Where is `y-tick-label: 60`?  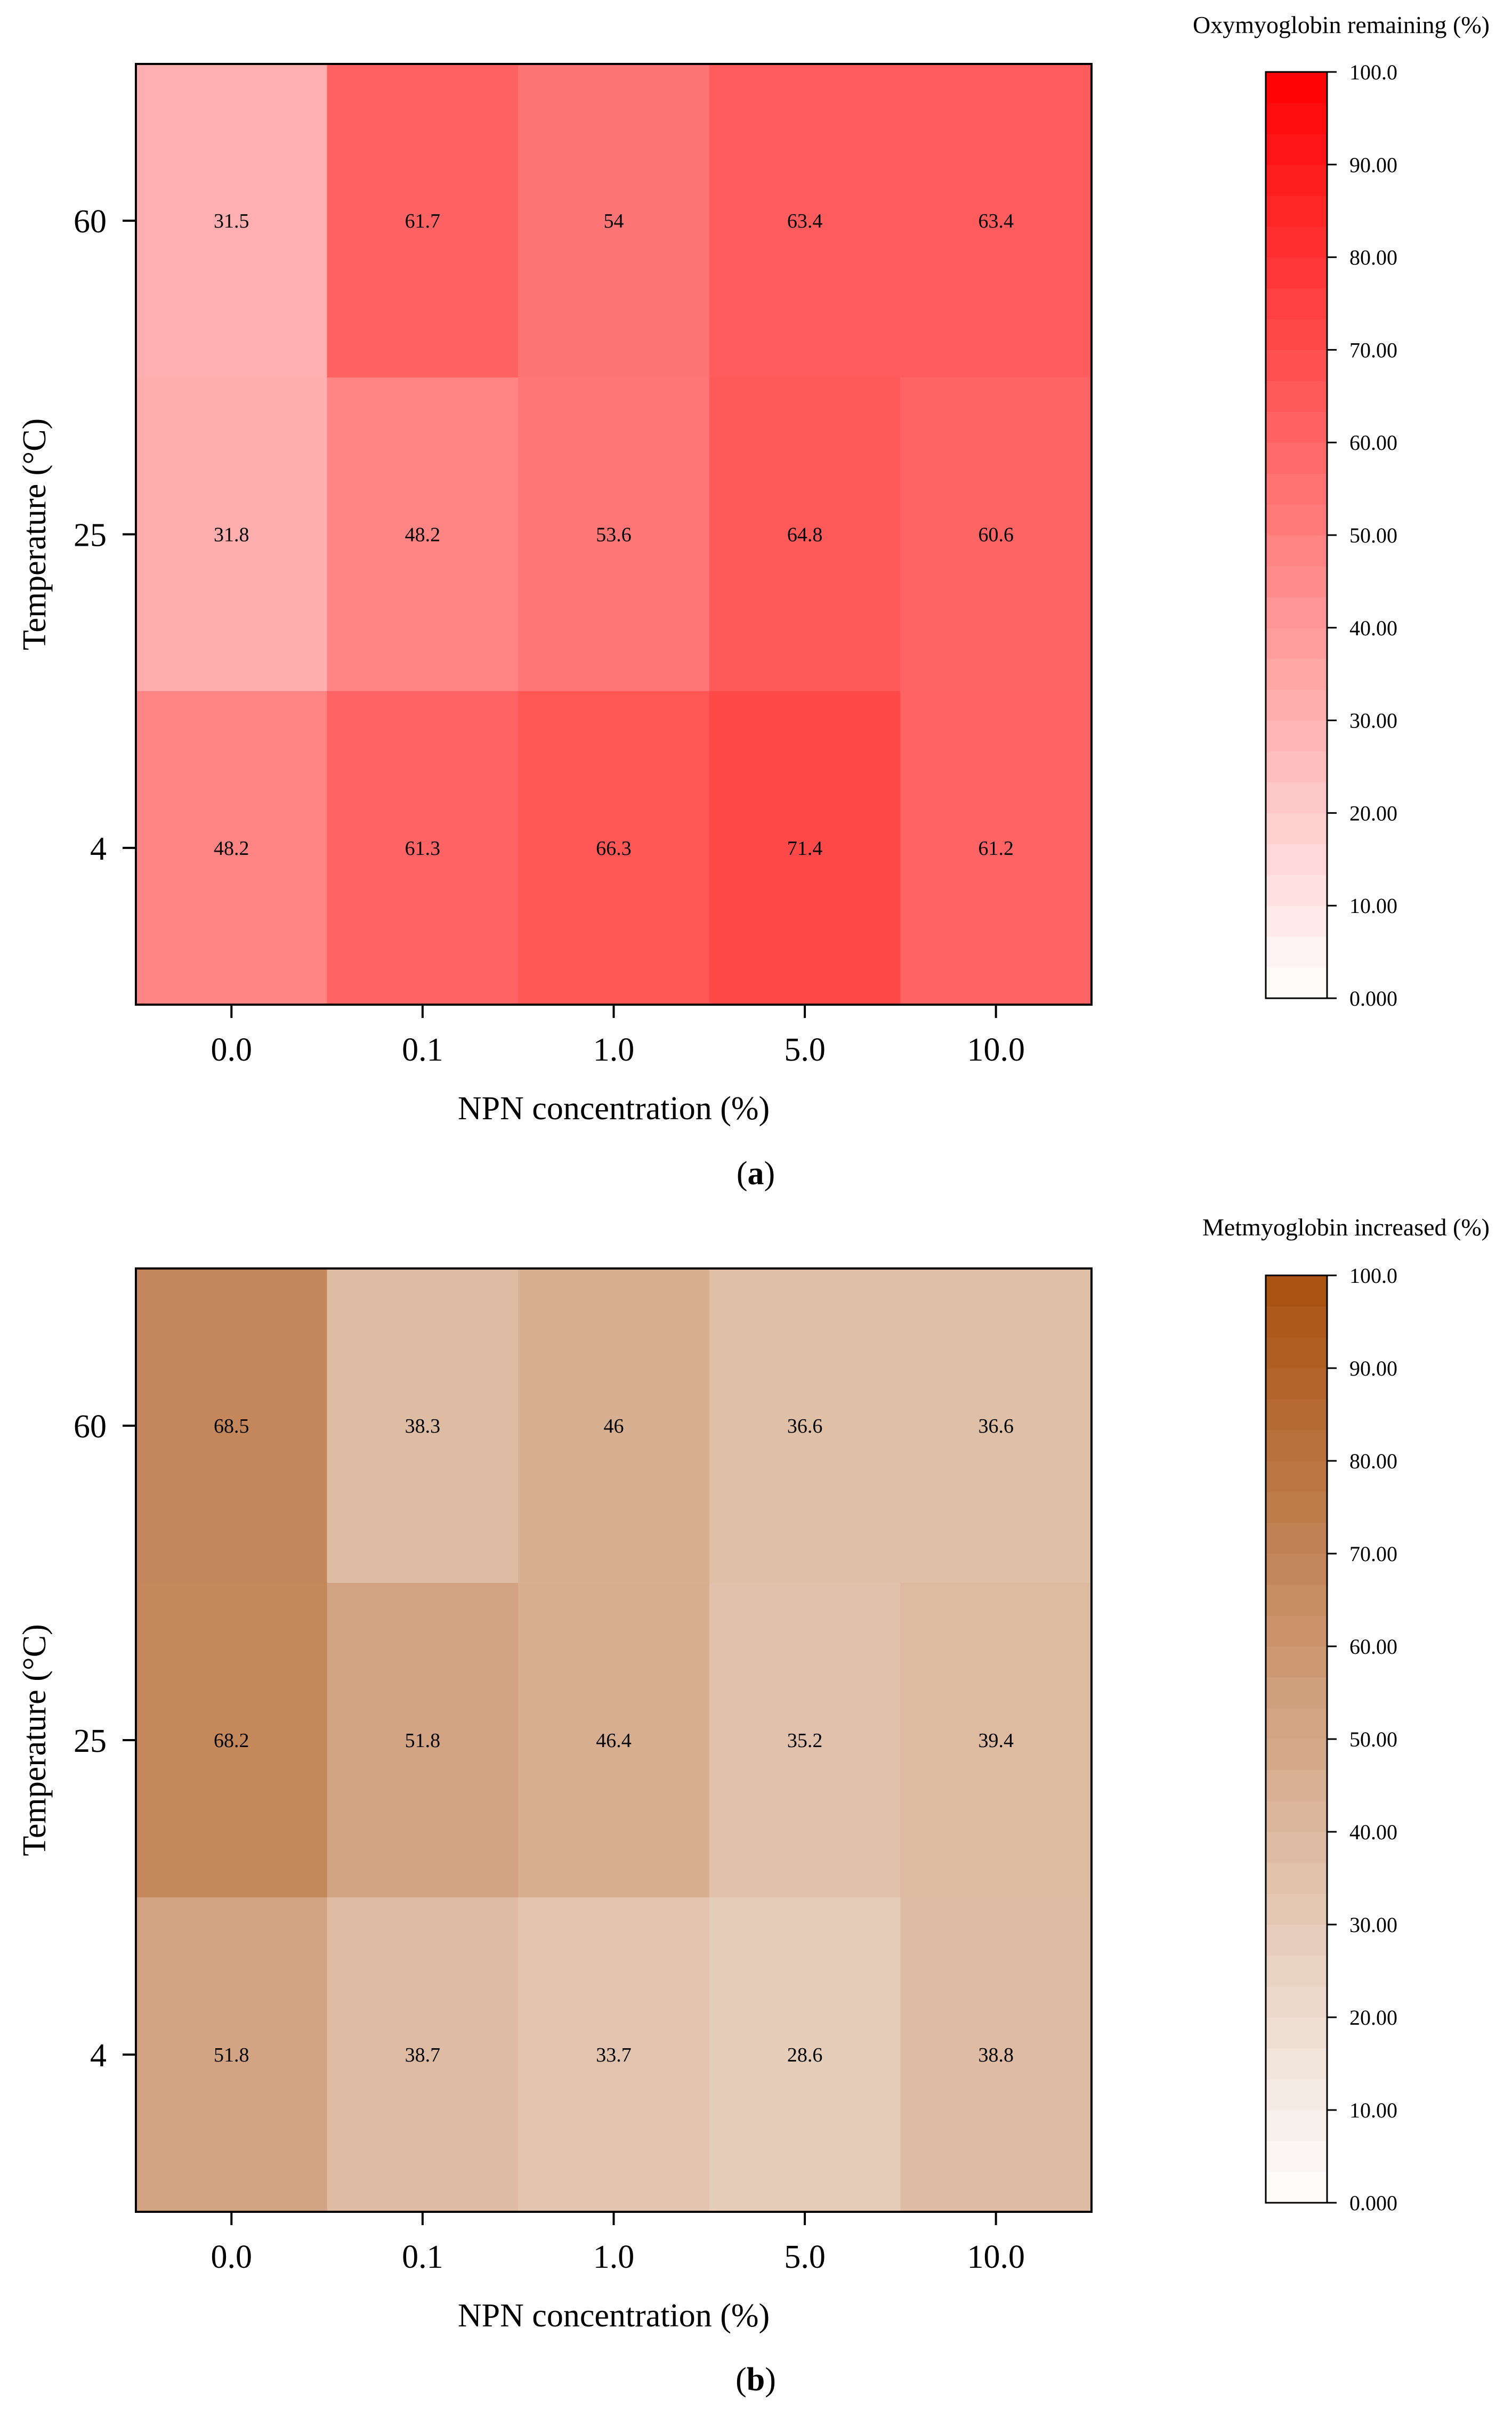 y-tick-label: 60 is located at coordinates (91, 222).